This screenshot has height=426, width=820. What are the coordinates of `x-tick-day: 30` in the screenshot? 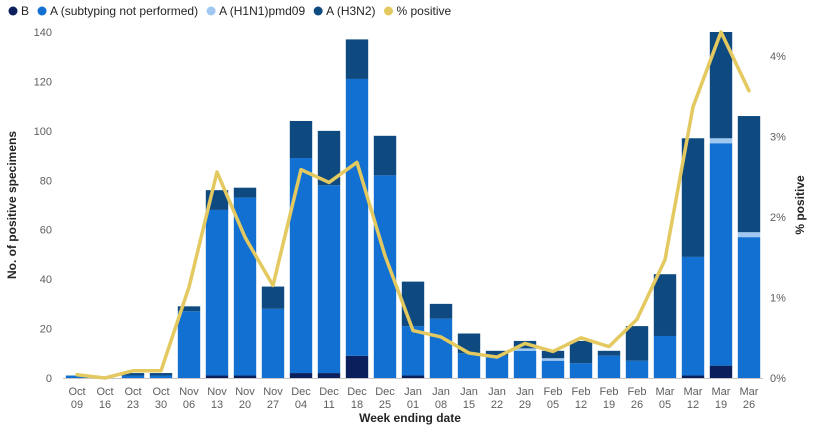 It's located at (161, 405).